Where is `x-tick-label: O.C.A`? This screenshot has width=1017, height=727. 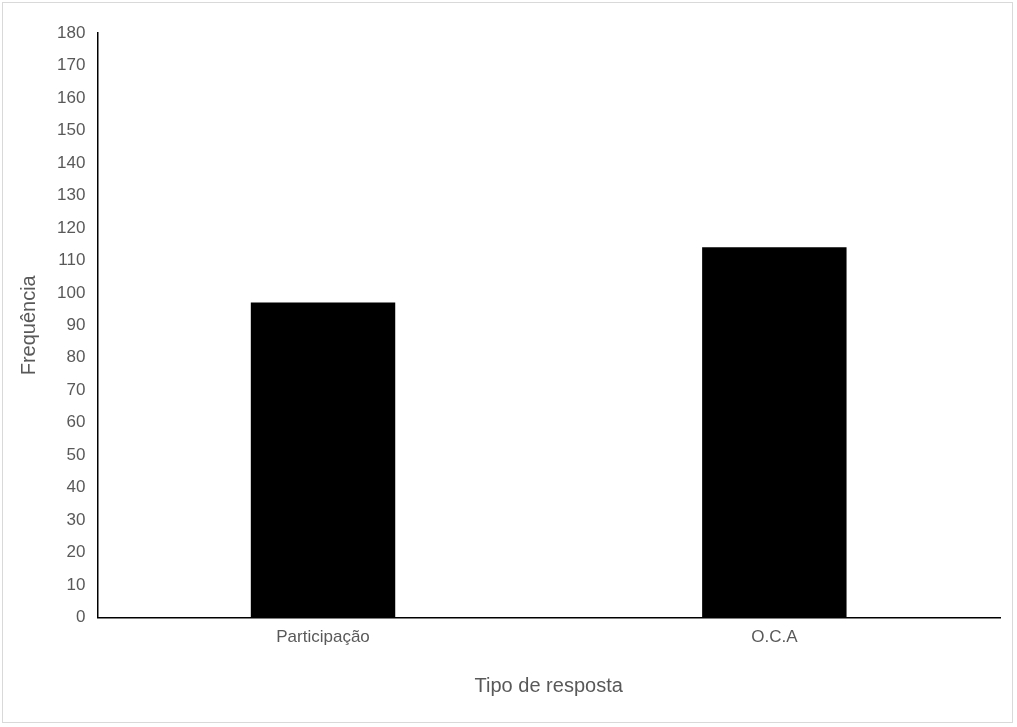
x-tick-label: O.C.A is located at coordinates (775, 637).